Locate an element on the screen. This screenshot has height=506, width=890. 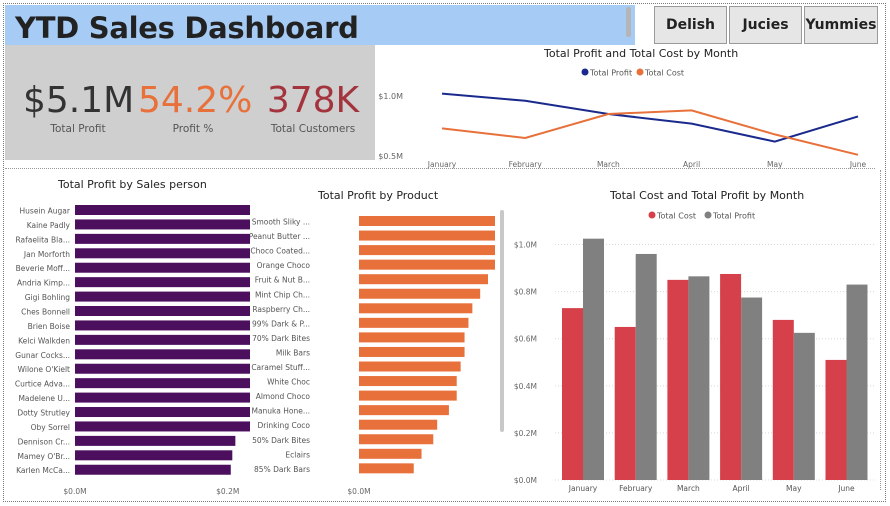
category-label: 50% Dark Bites is located at coordinates (281, 440).